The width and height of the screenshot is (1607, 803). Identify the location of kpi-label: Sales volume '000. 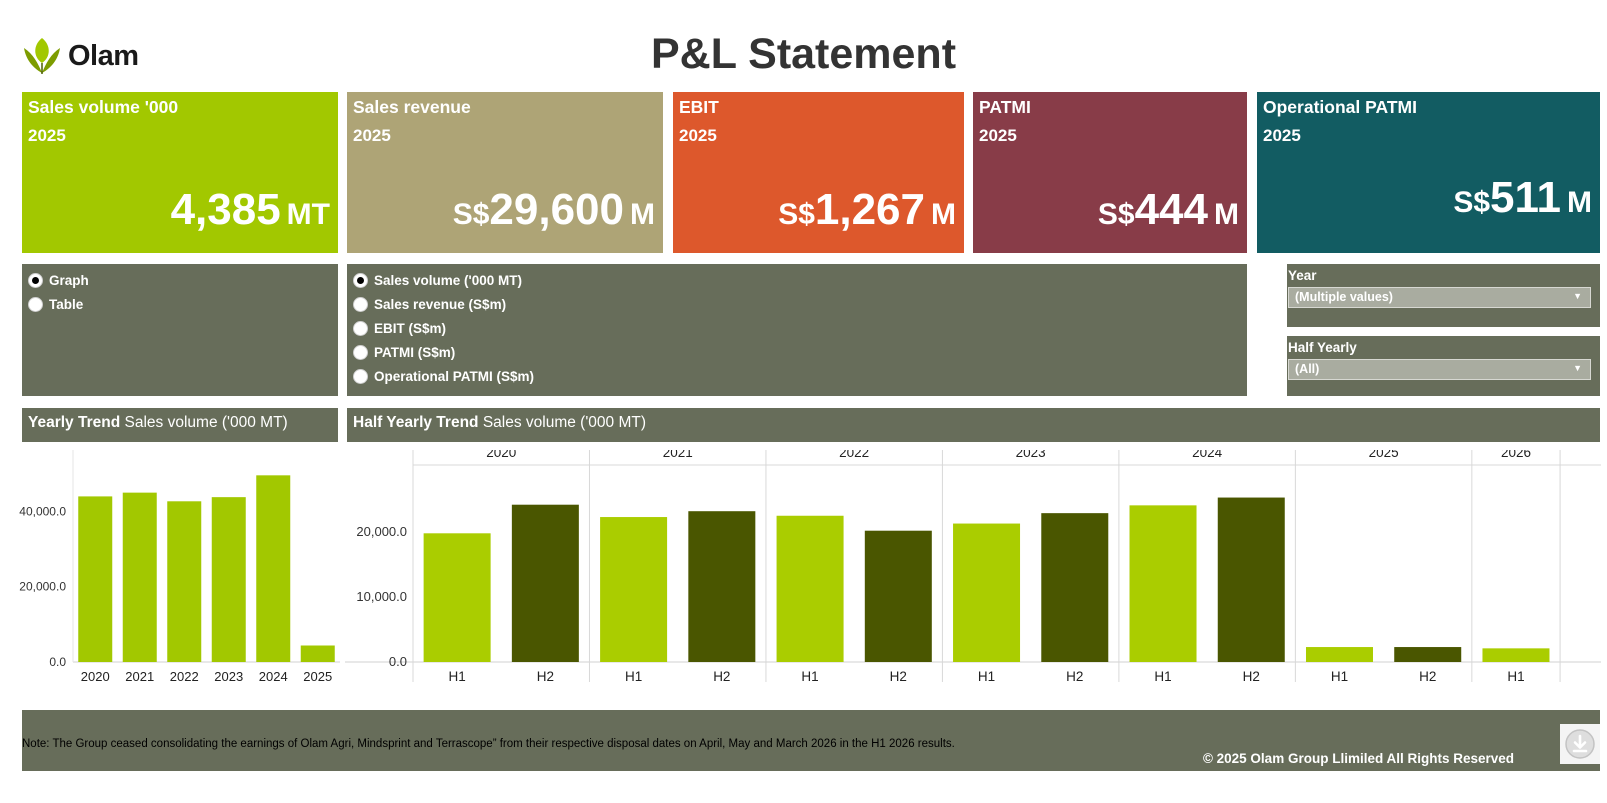
(103, 107).